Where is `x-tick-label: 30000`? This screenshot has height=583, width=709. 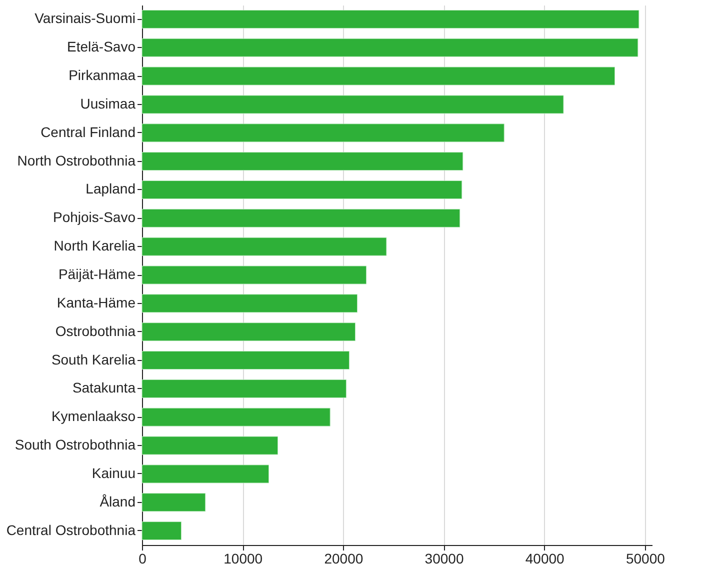
x-tick-label: 30000 is located at coordinates (444, 558).